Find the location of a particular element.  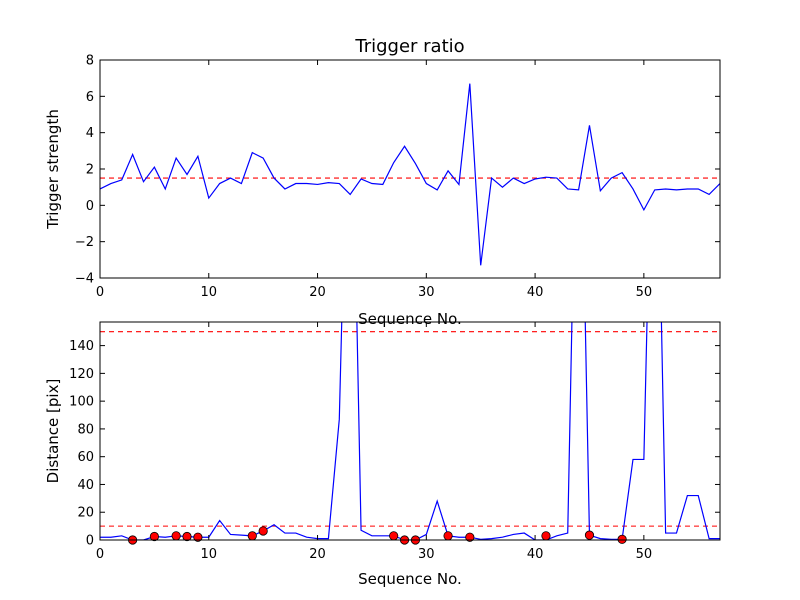

distance-y-axis-label: Distance [pix] is located at coordinates (53, 431).